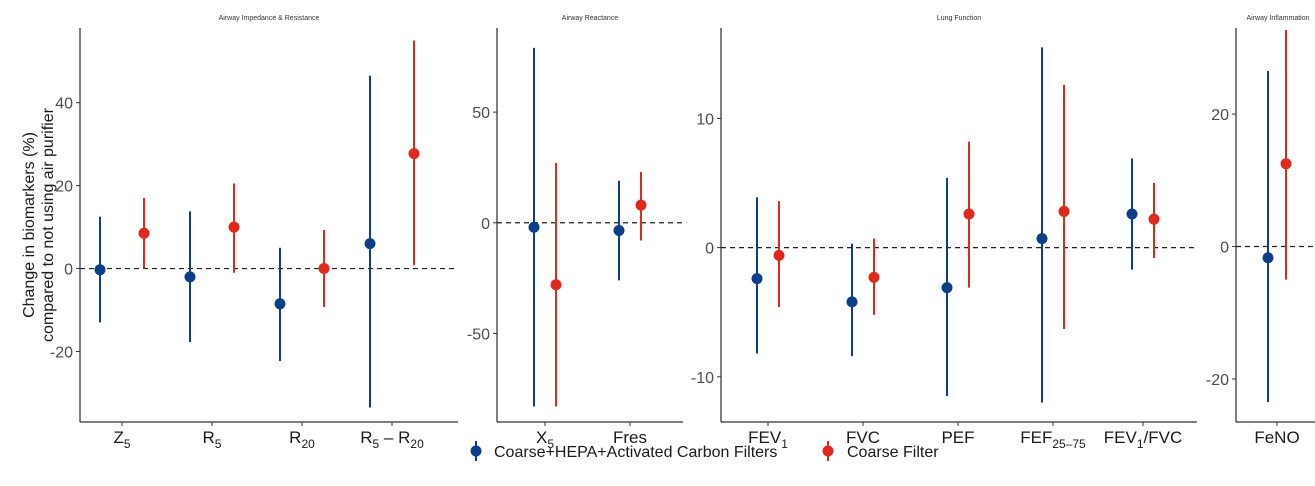 The height and width of the screenshot is (486, 1315). I want to click on panel-4: Airway Inflammation -20 0 20 FeNO, so click(1260, 231).